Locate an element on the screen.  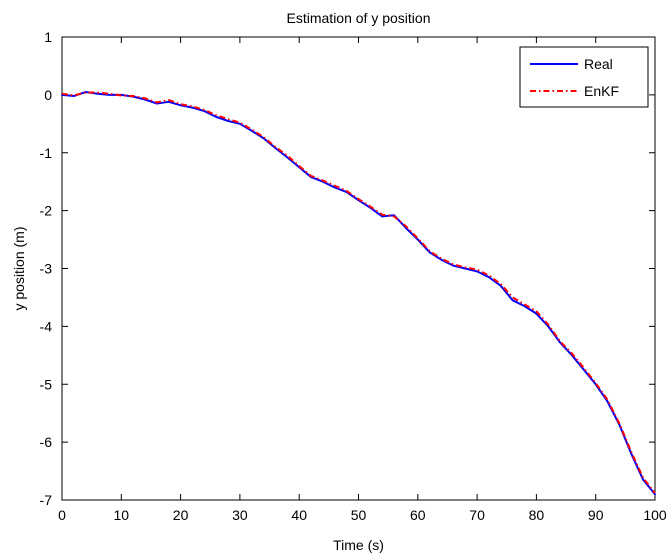
x-tick-label: 20 is located at coordinates (181, 515).